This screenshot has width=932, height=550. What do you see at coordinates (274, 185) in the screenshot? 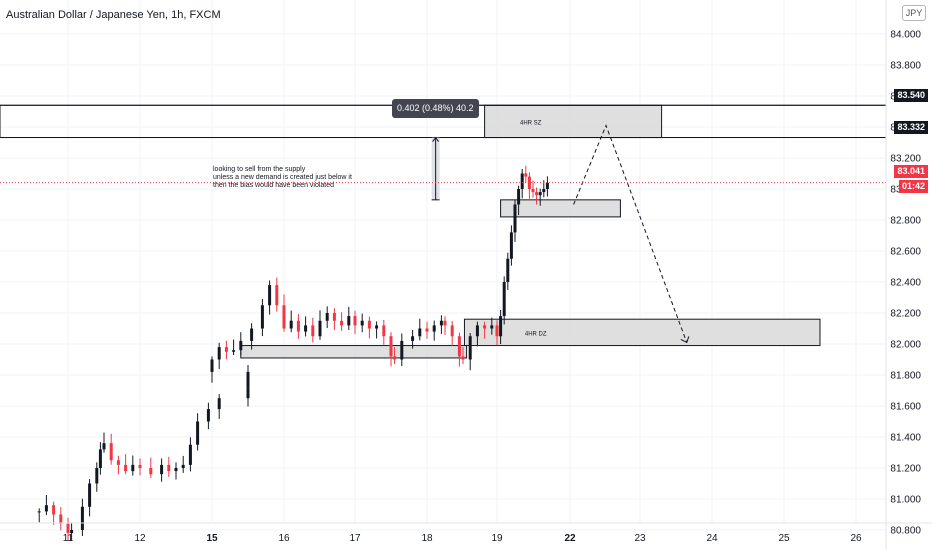
I see `annotation-line: then the bias would have been violated` at bounding box center [274, 185].